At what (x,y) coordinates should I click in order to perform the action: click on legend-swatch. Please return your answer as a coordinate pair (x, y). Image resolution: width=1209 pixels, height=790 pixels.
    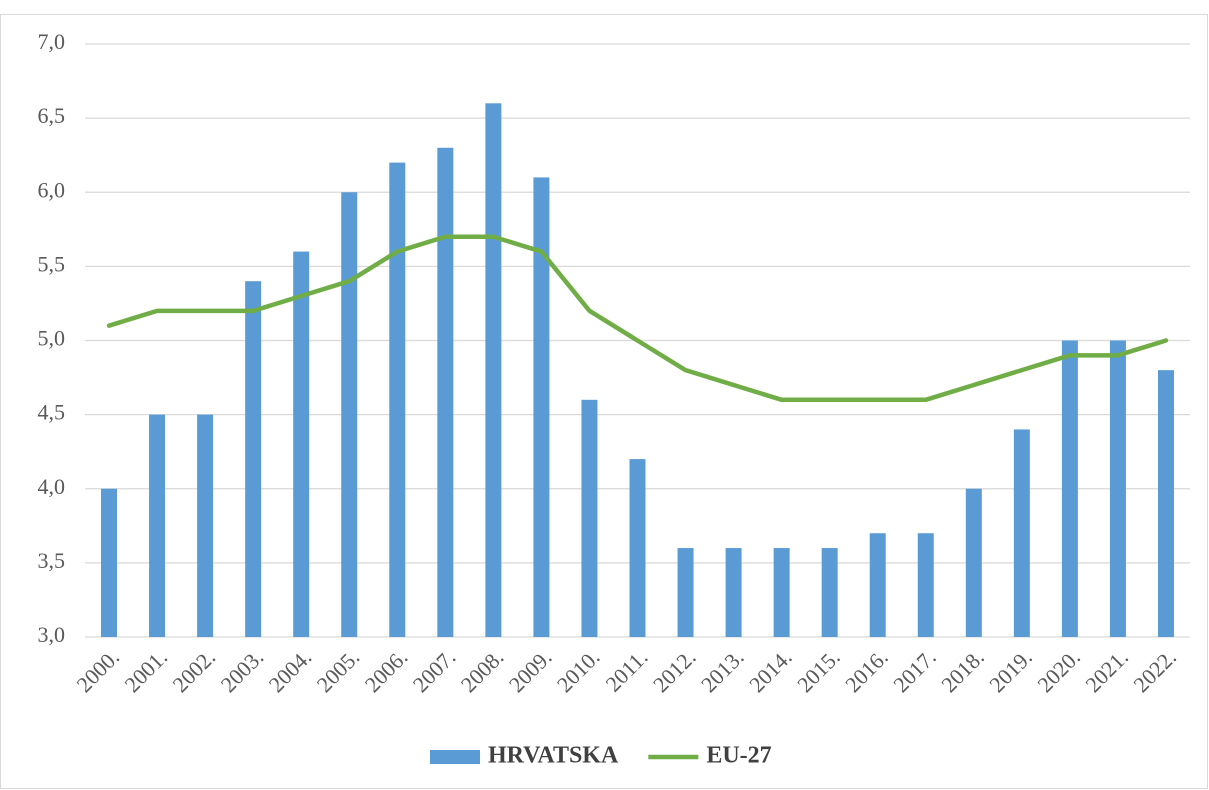
    Looking at the image, I should click on (455, 757).